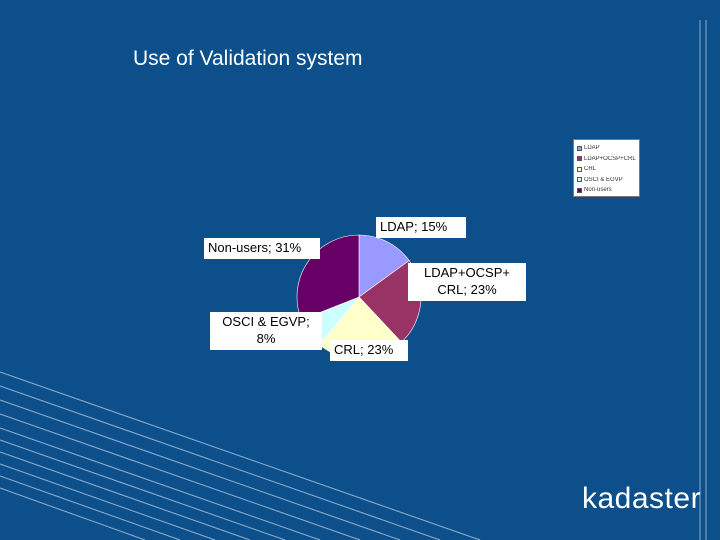  I want to click on legend-item-0: LDAP, so click(607, 148).